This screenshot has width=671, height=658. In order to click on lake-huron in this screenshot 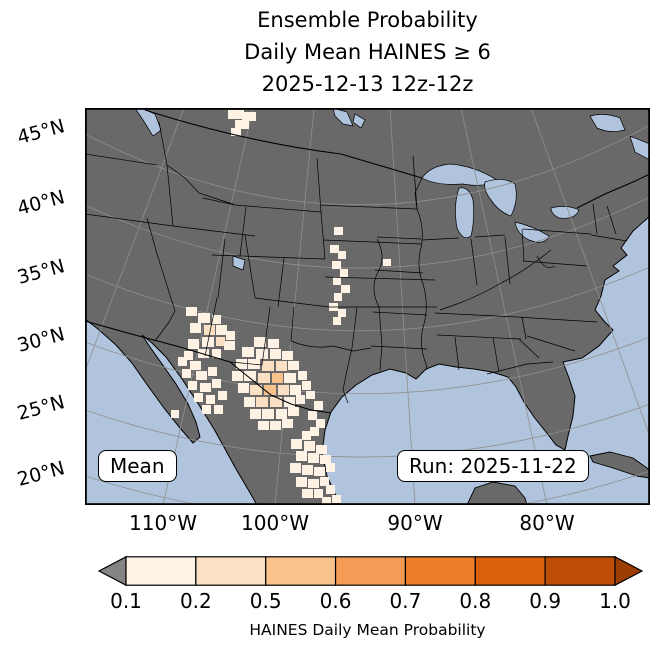, I will do `click(500, 198)`.